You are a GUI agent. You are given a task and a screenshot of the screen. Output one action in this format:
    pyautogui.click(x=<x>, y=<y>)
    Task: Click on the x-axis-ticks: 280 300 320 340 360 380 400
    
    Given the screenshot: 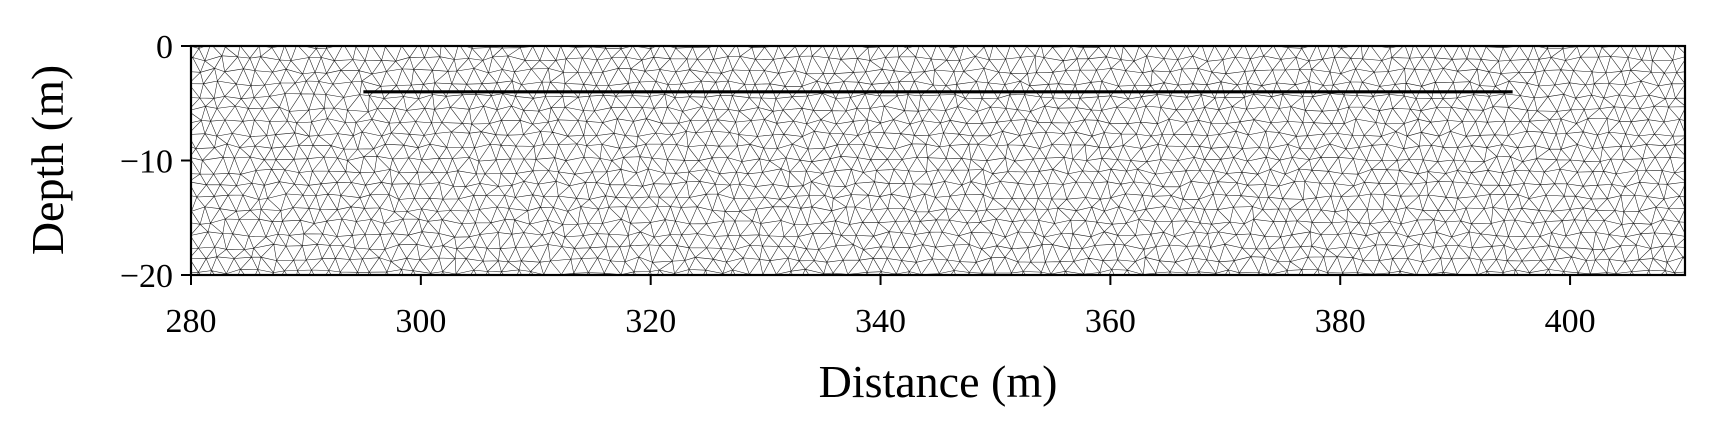 What is the action you would take?
    pyautogui.click(x=881, y=307)
    